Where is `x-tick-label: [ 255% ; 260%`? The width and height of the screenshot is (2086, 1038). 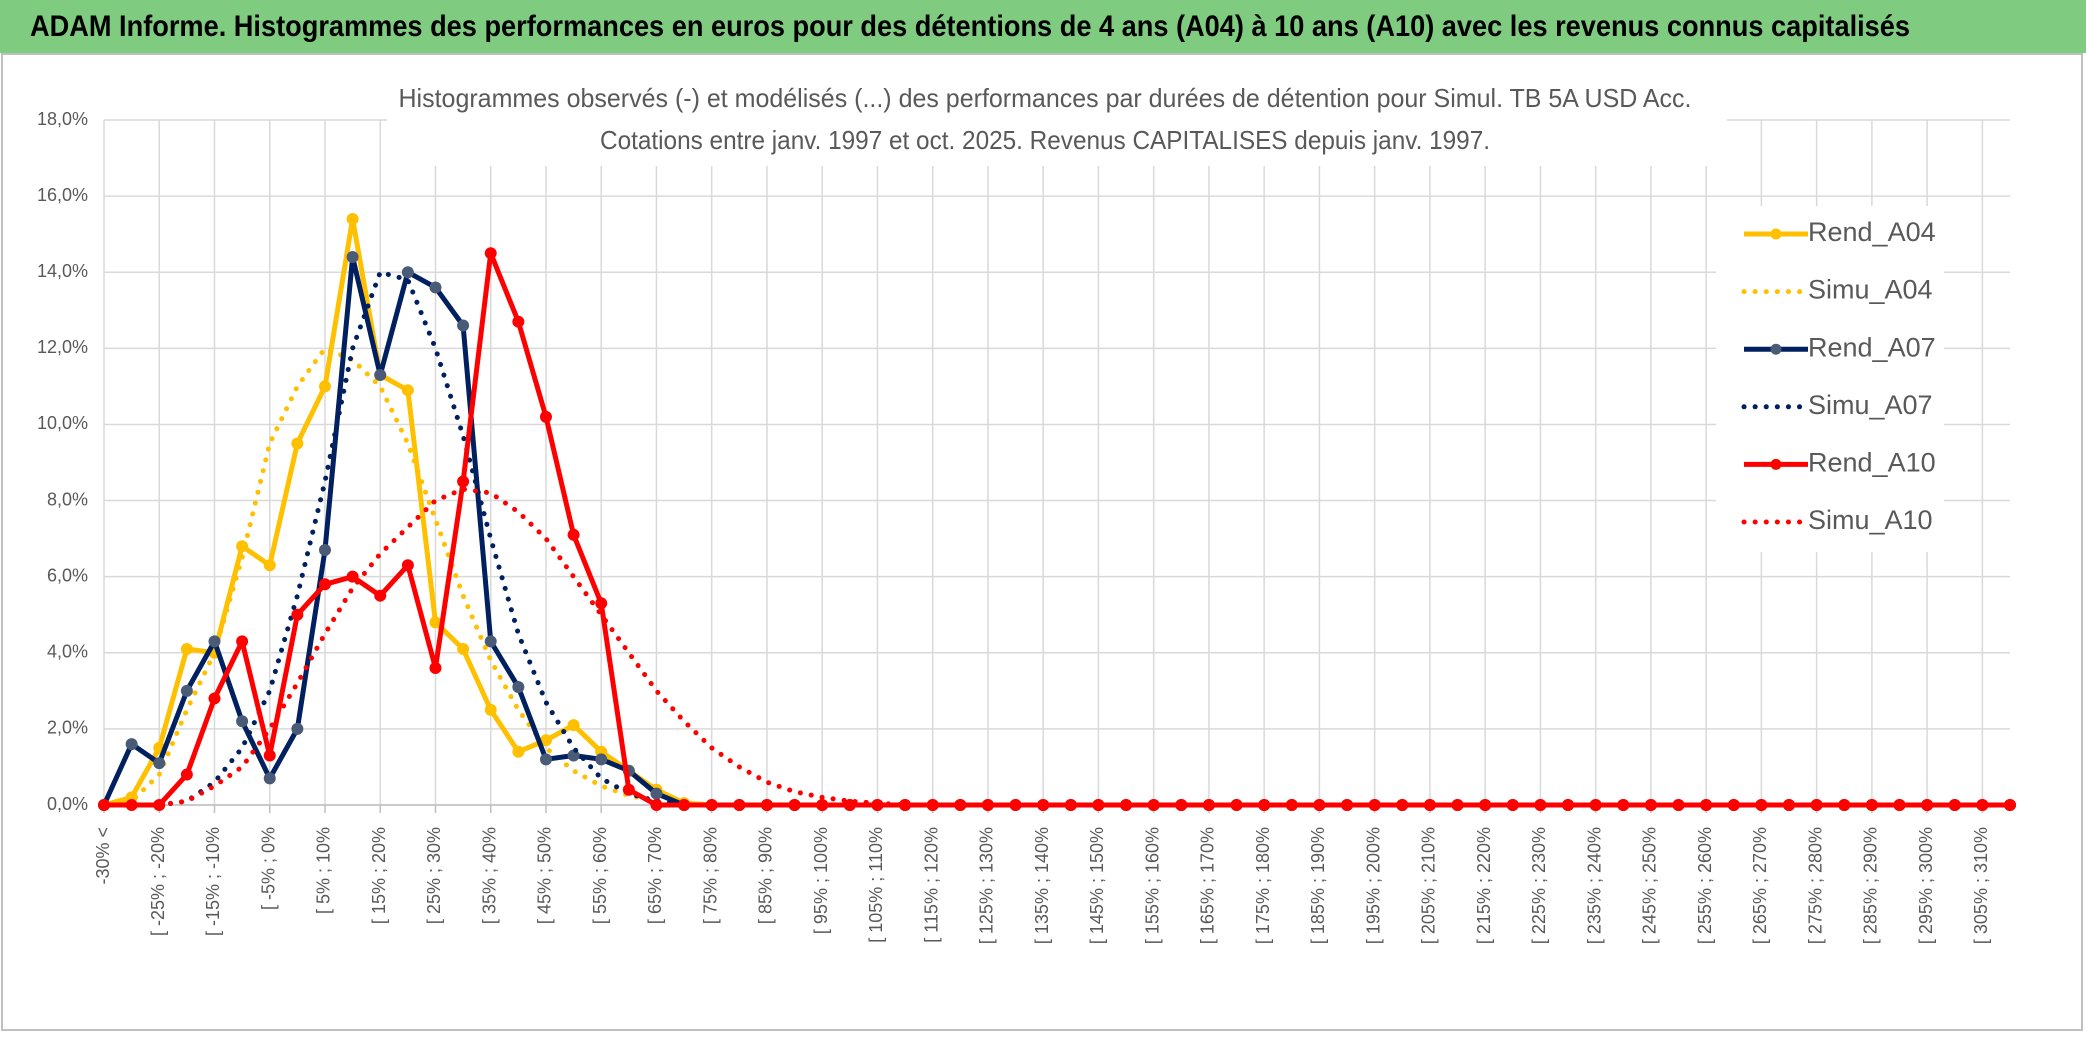
x-tick-label: [ 255% ; 260% is located at coordinates (1705, 885).